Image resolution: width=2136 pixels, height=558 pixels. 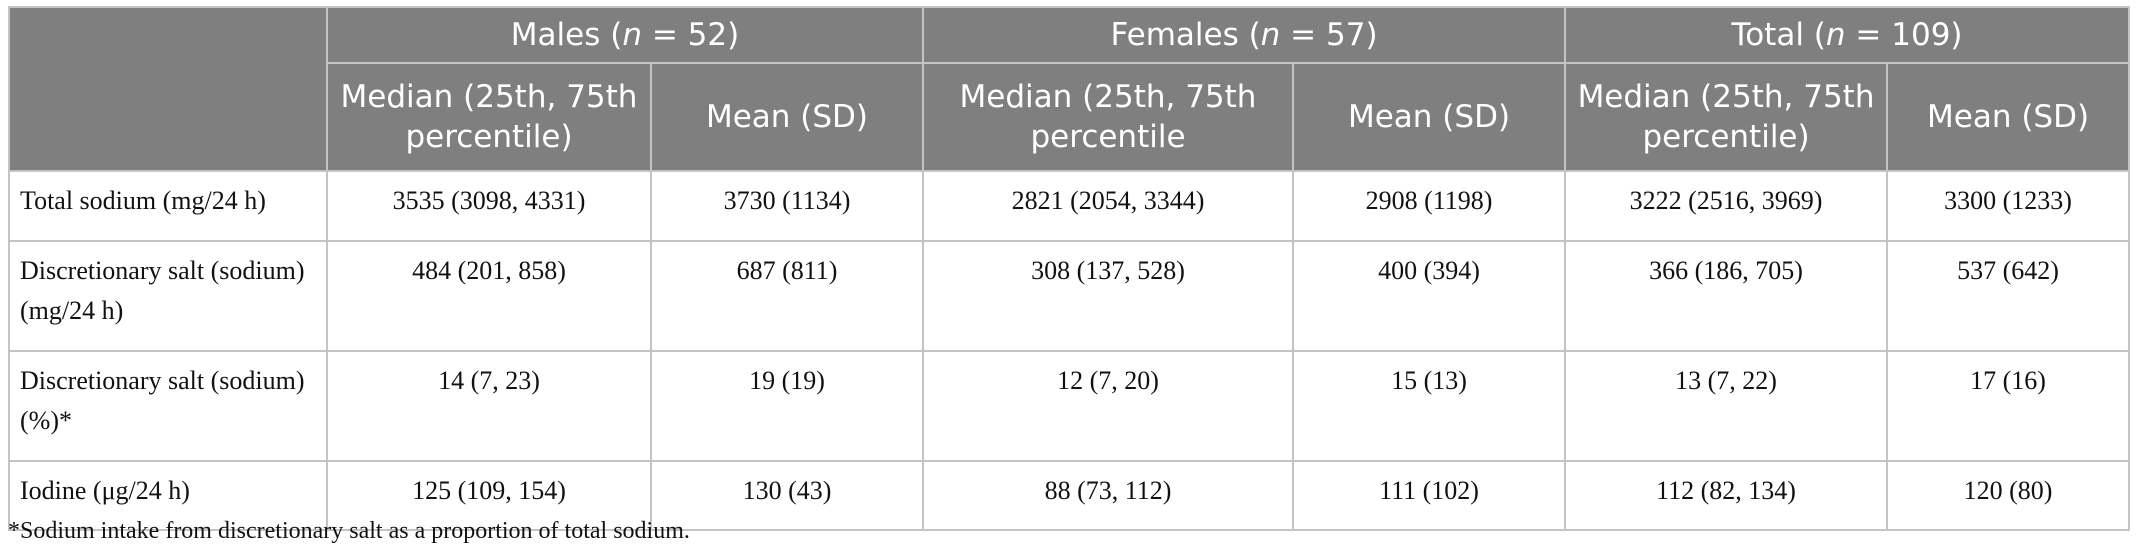 What do you see at coordinates (787, 117) in the screenshot?
I see `subheader-males-mean: Mean (SD)` at bounding box center [787, 117].